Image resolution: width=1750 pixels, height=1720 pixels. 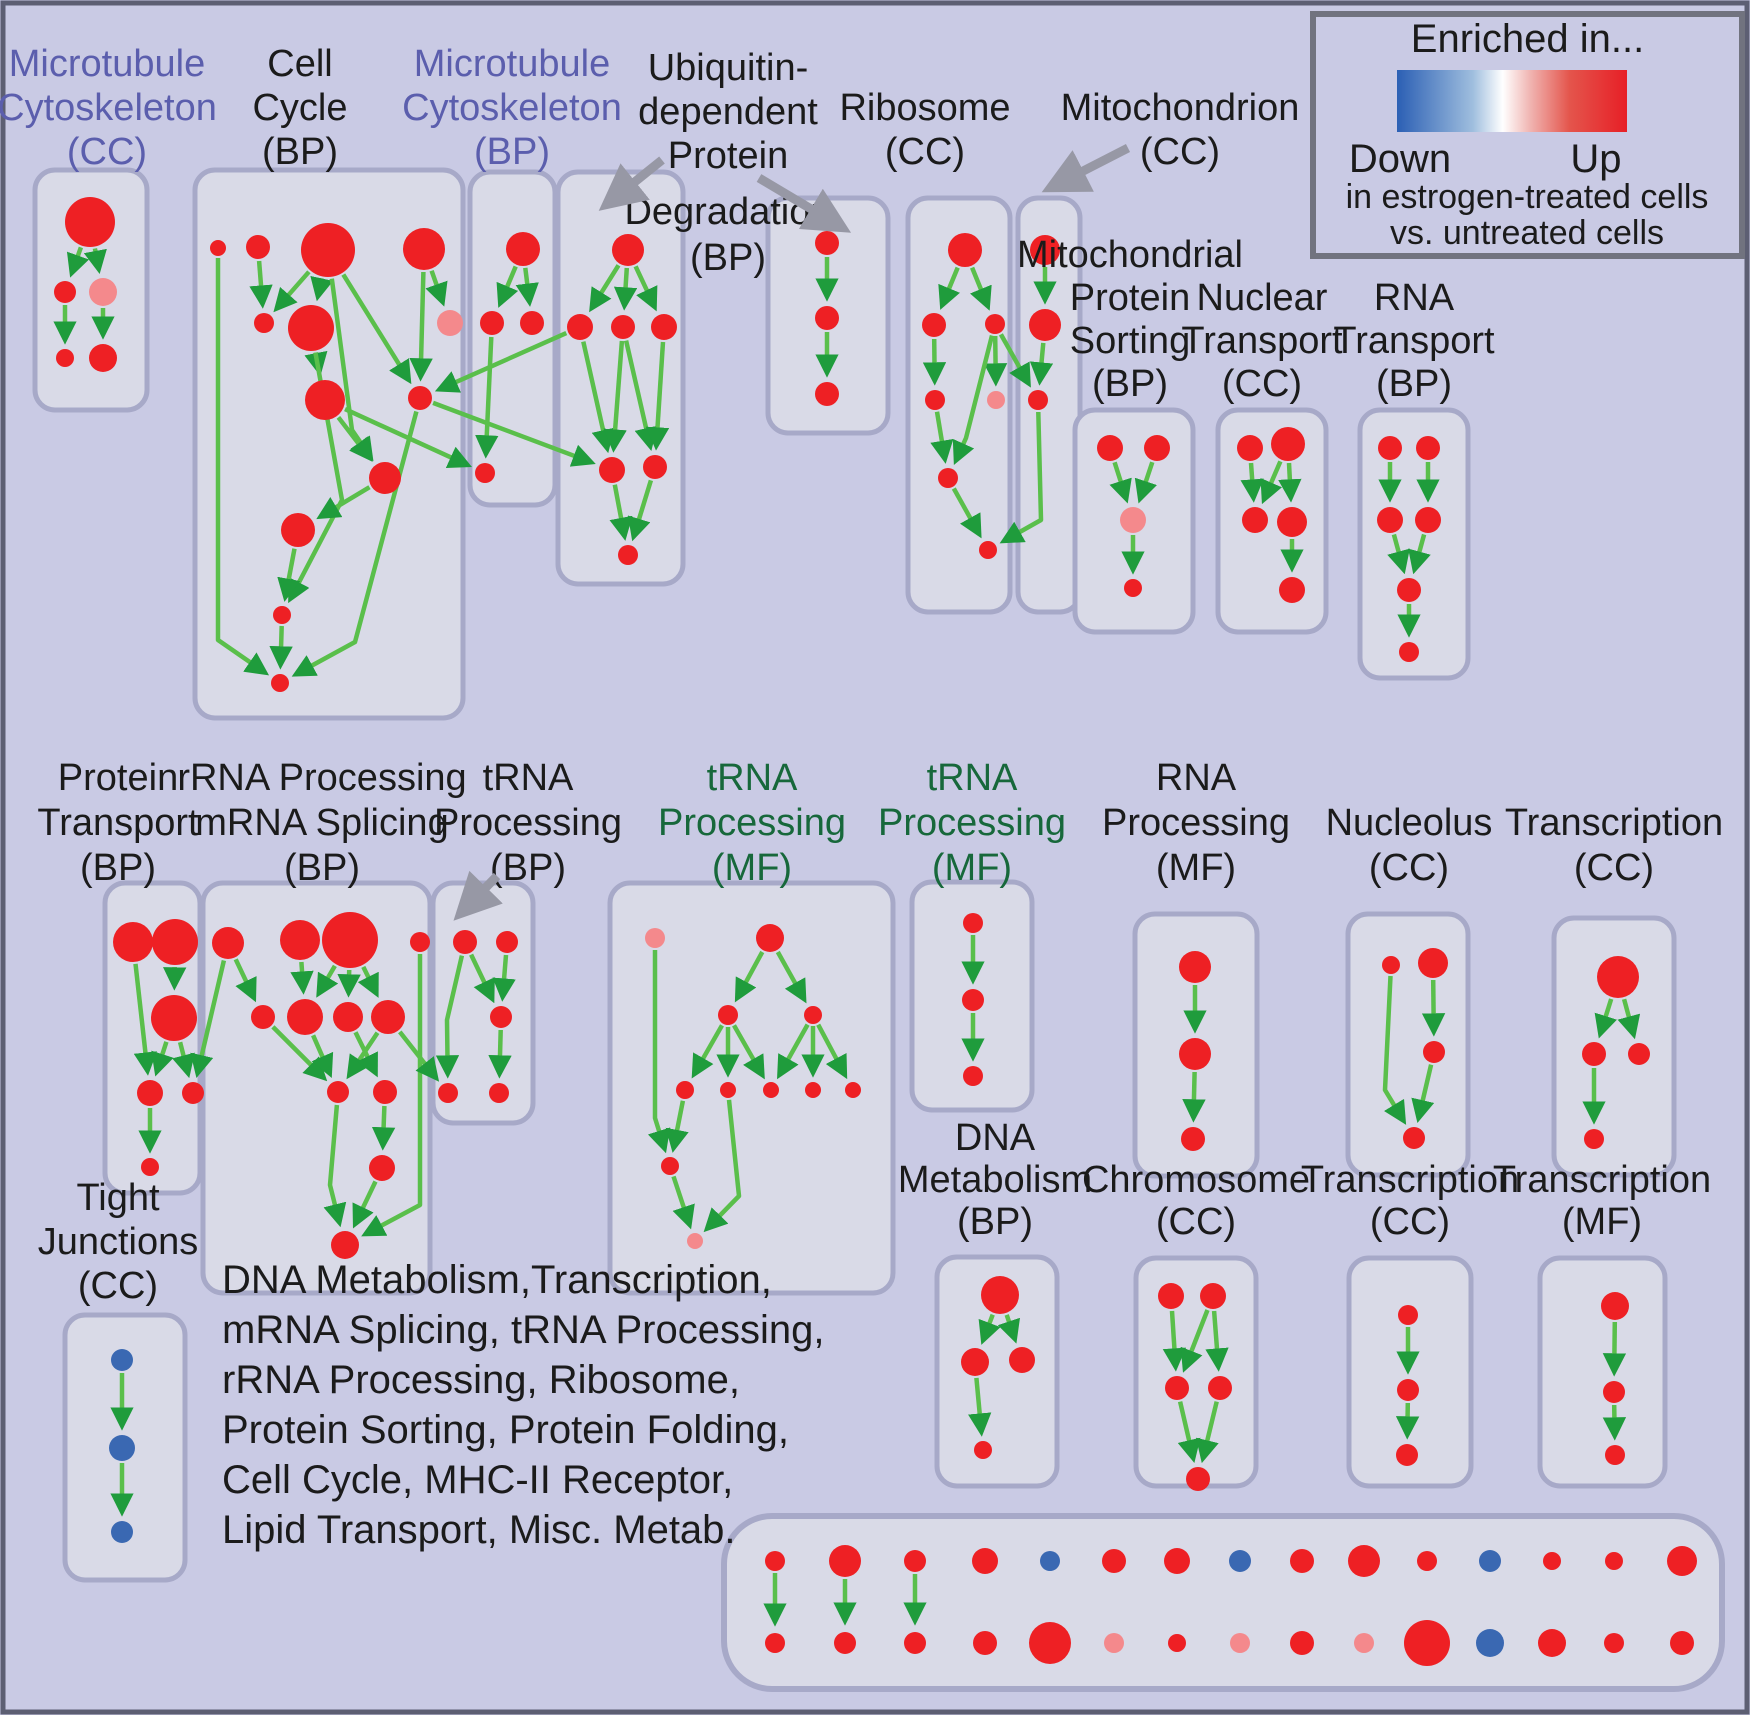 I want to click on cluster-box-mt, so click(x=512, y=338).